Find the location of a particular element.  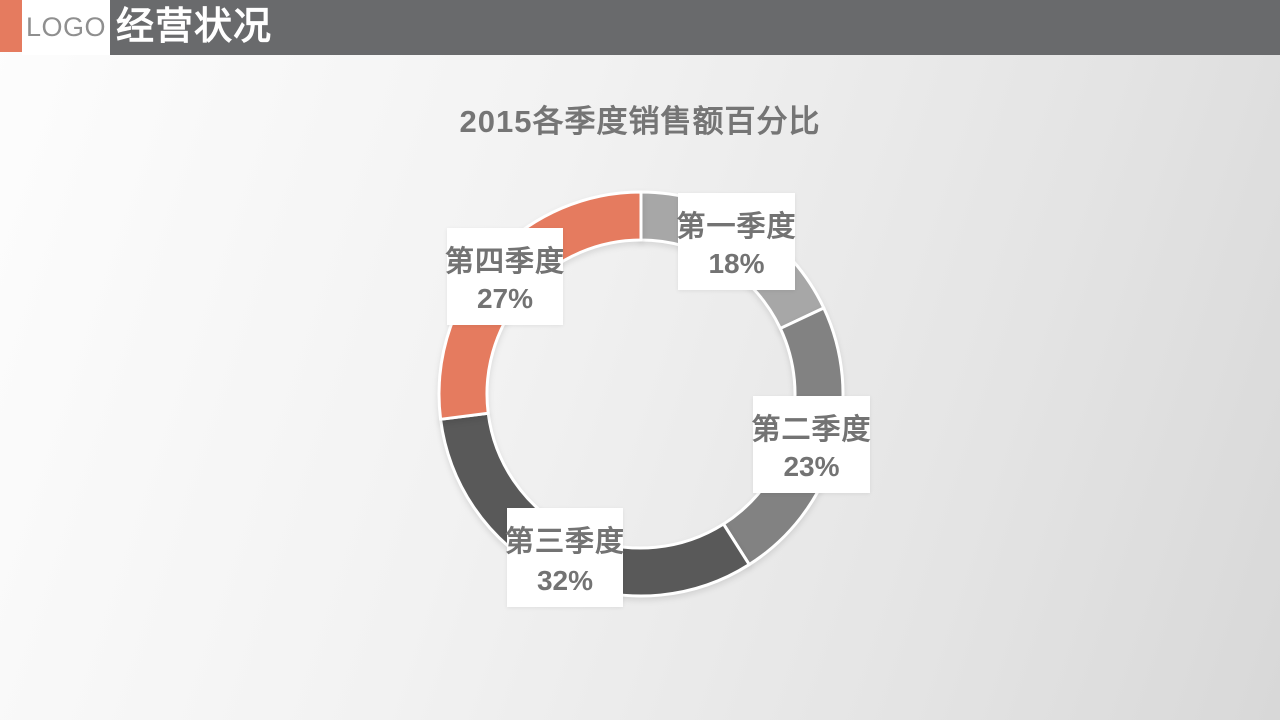

logo-text: LOGO is located at coordinates (66, 27).